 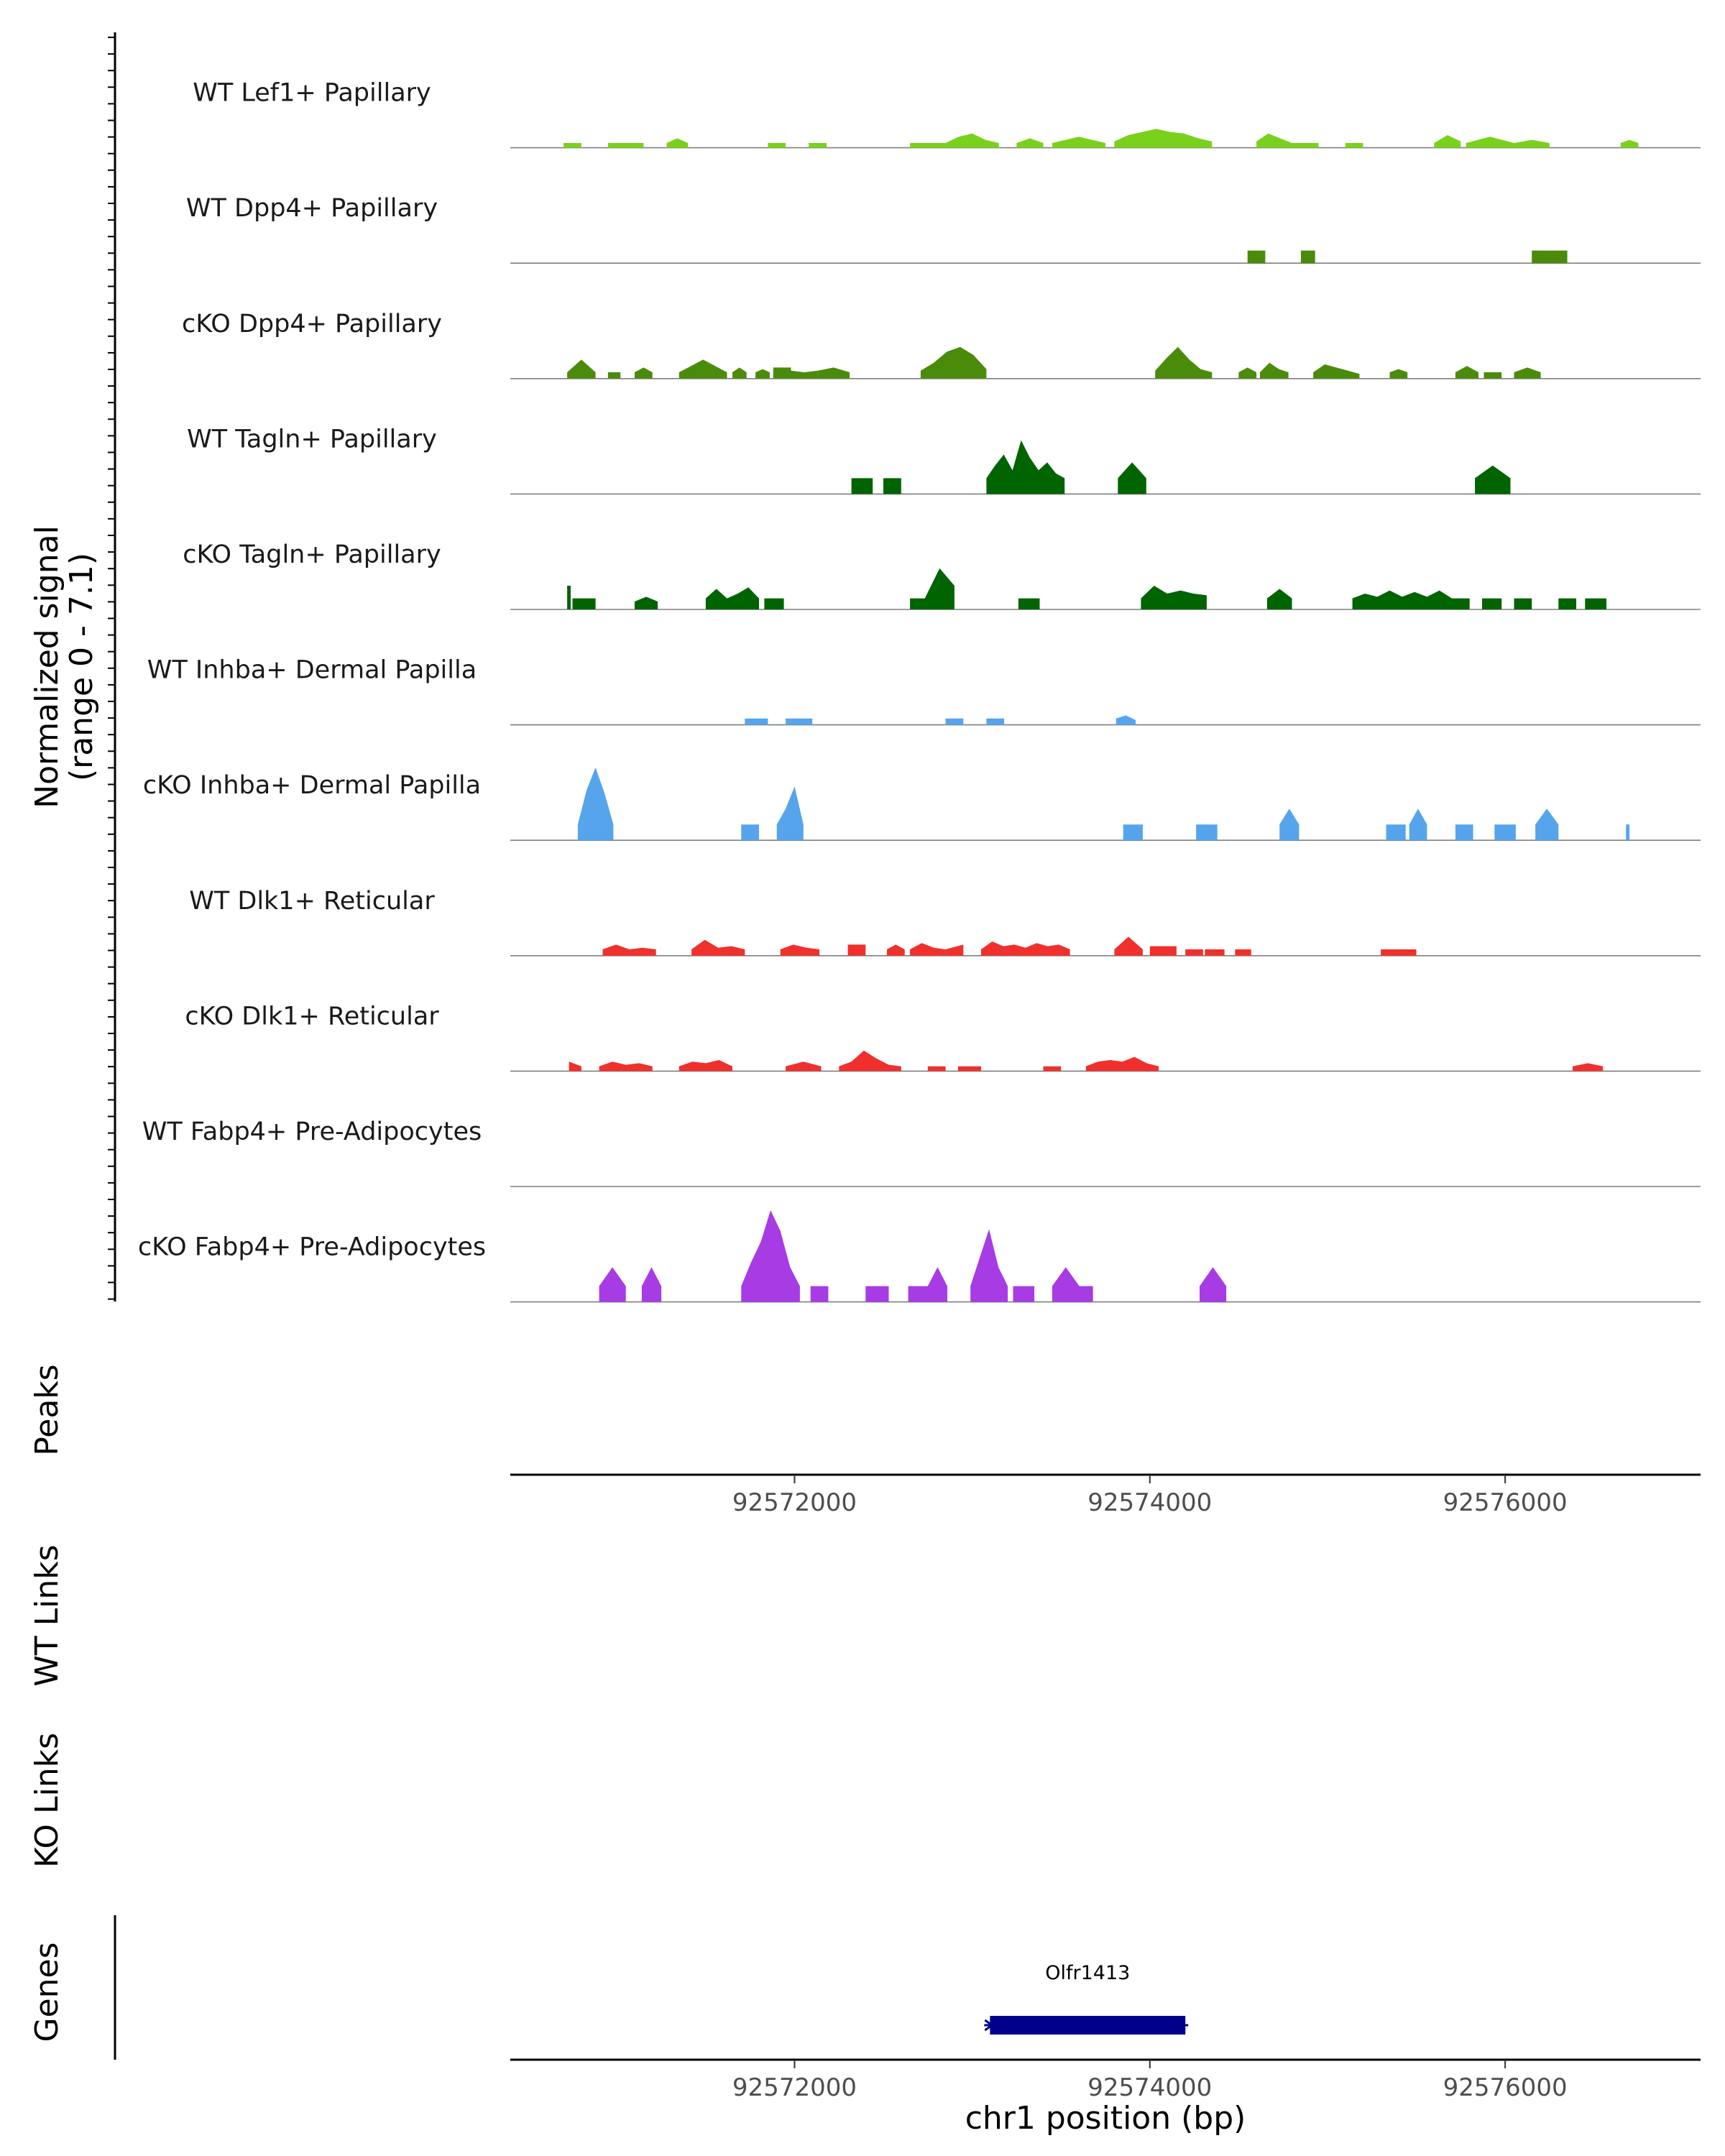 I want to click on ko-links-panel-label: KO Links, so click(x=47, y=1800).